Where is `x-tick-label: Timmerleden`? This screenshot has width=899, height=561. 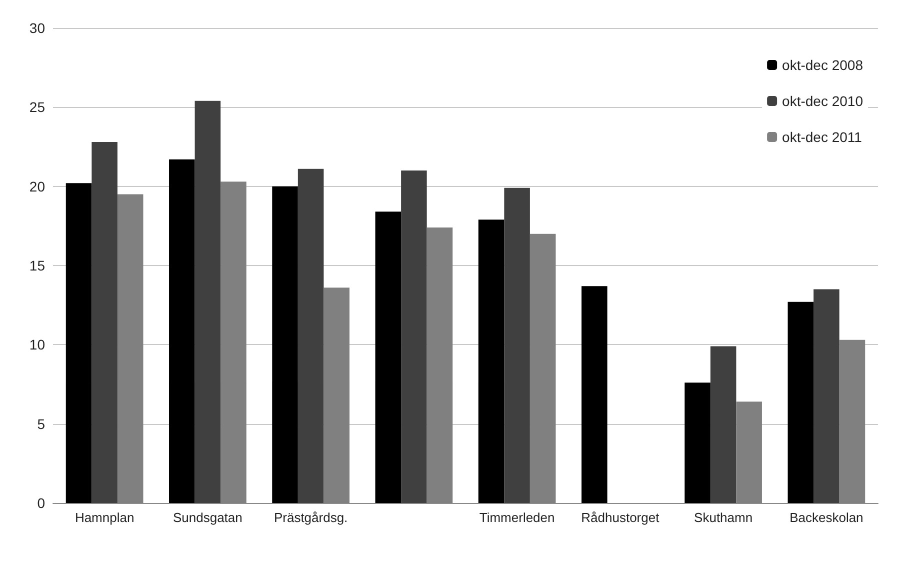
x-tick-label: Timmerleden is located at coordinates (517, 517).